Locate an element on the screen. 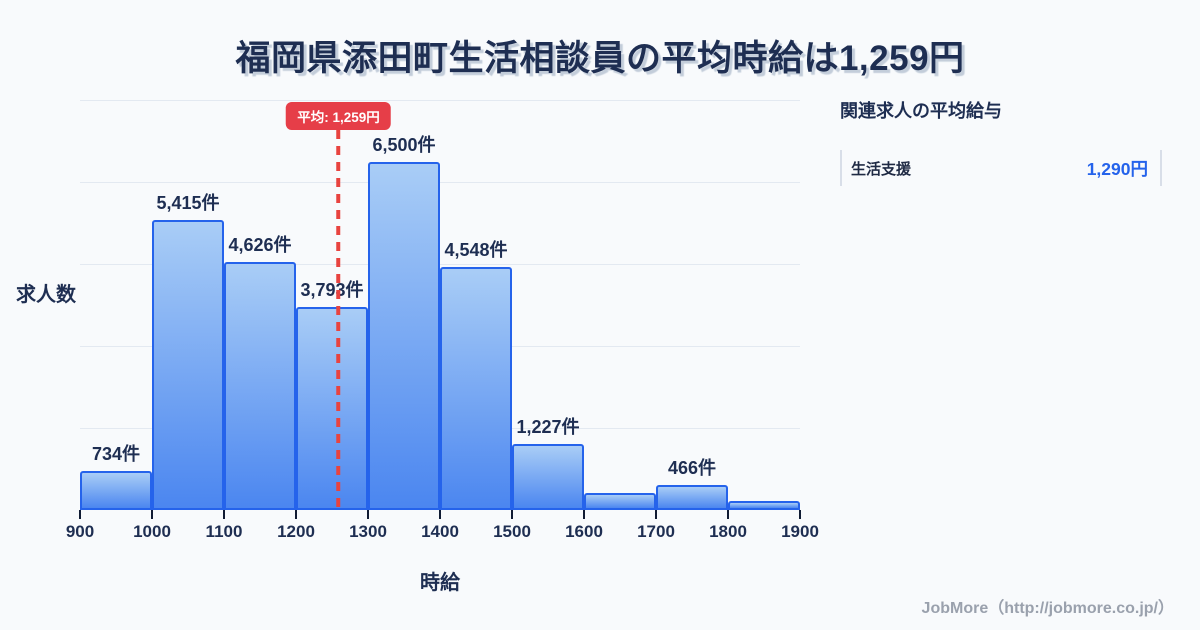 Image resolution: width=1200 pixels, height=630 pixels. x-tick-label: 1500 is located at coordinates (512, 531).